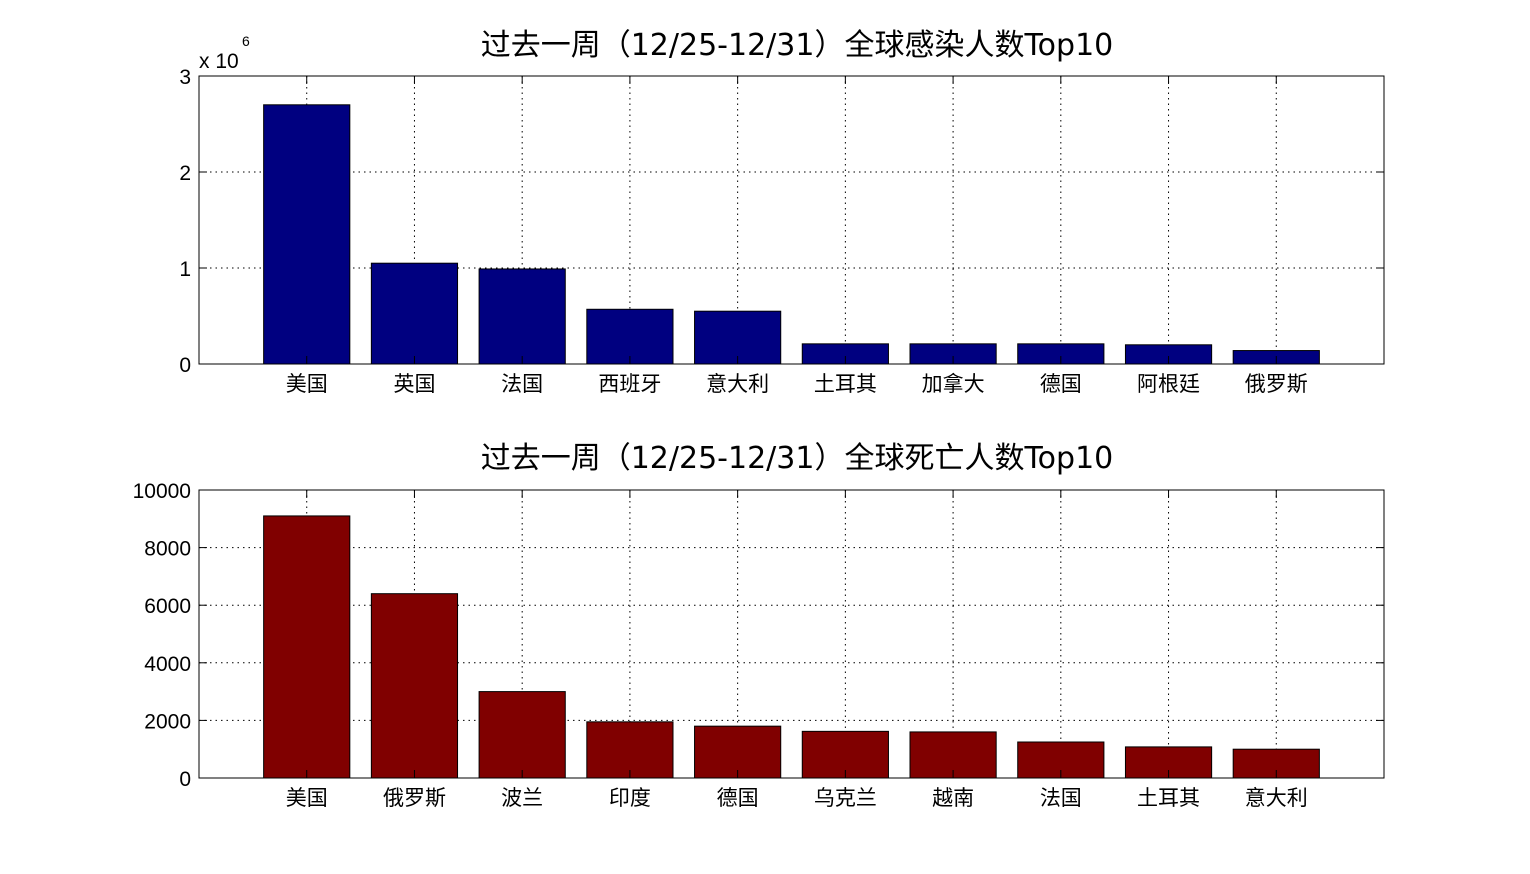  I want to click on deaths-x-tick-label: 法国, so click(1061, 798).